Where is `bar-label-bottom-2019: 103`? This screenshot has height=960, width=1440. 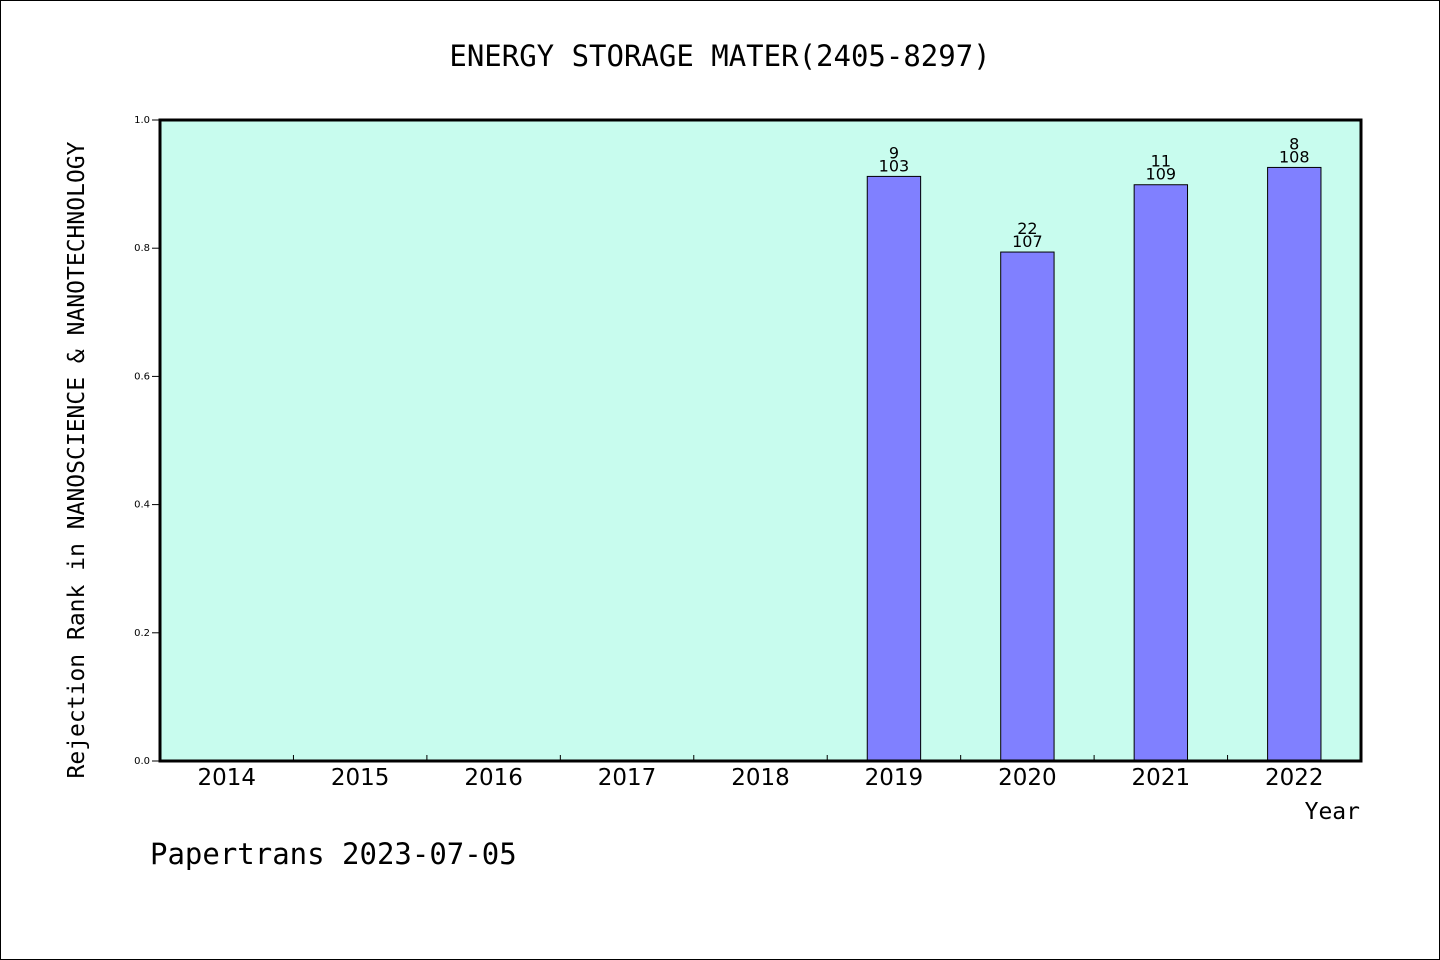 bar-label-bottom-2019: 103 is located at coordinates (894, 165).